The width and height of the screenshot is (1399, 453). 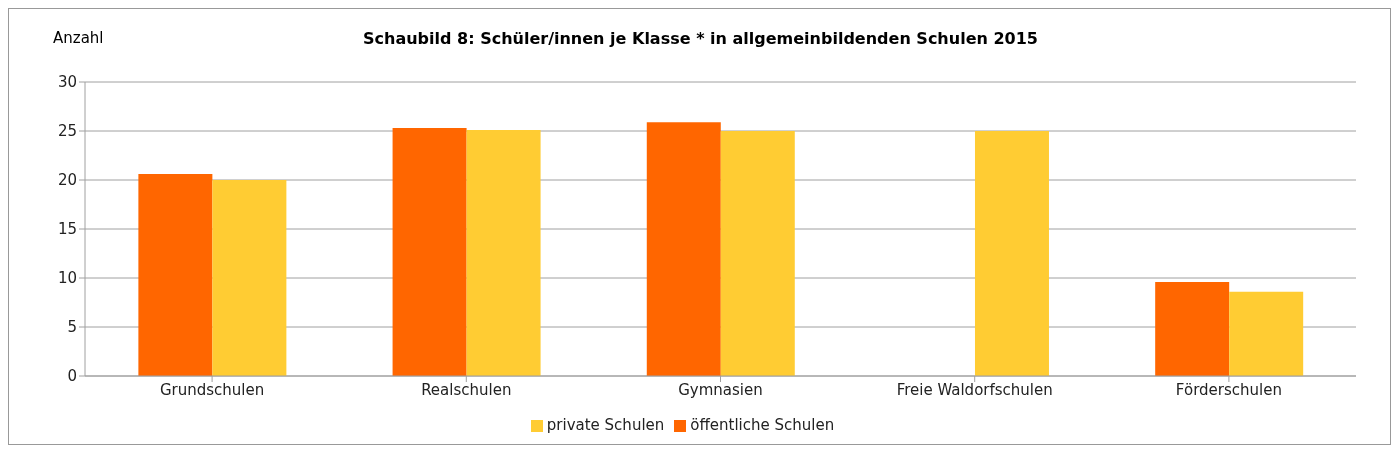 I want to click on x-tick-label: Grundschulen, so click(x=212, y=389).